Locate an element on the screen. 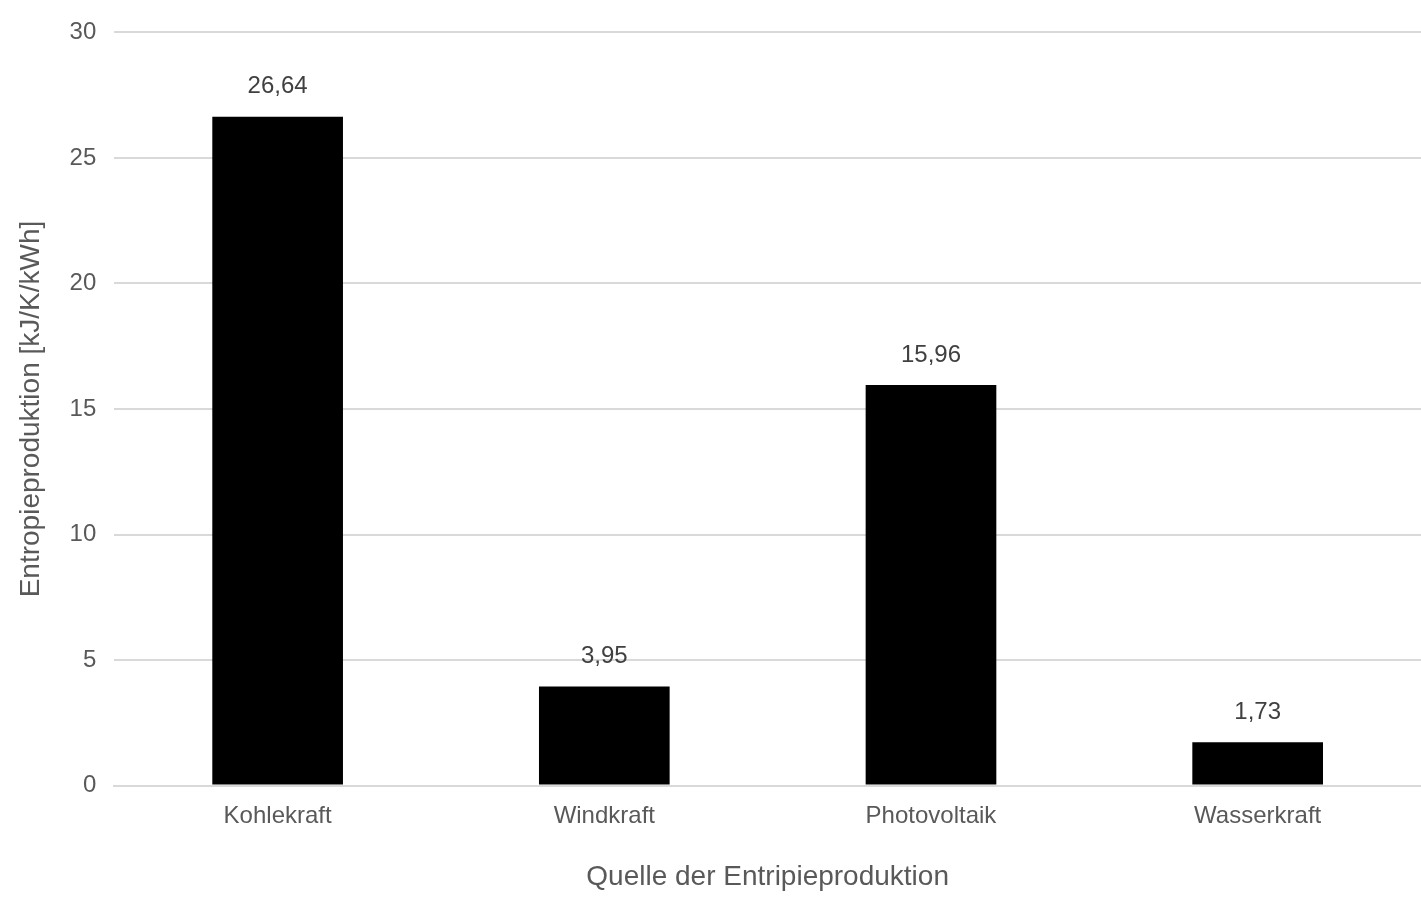 Image resolution: width=1421 pixels, height=904 pixels. data-label: 26,64 is located at coordinates (277, 85).